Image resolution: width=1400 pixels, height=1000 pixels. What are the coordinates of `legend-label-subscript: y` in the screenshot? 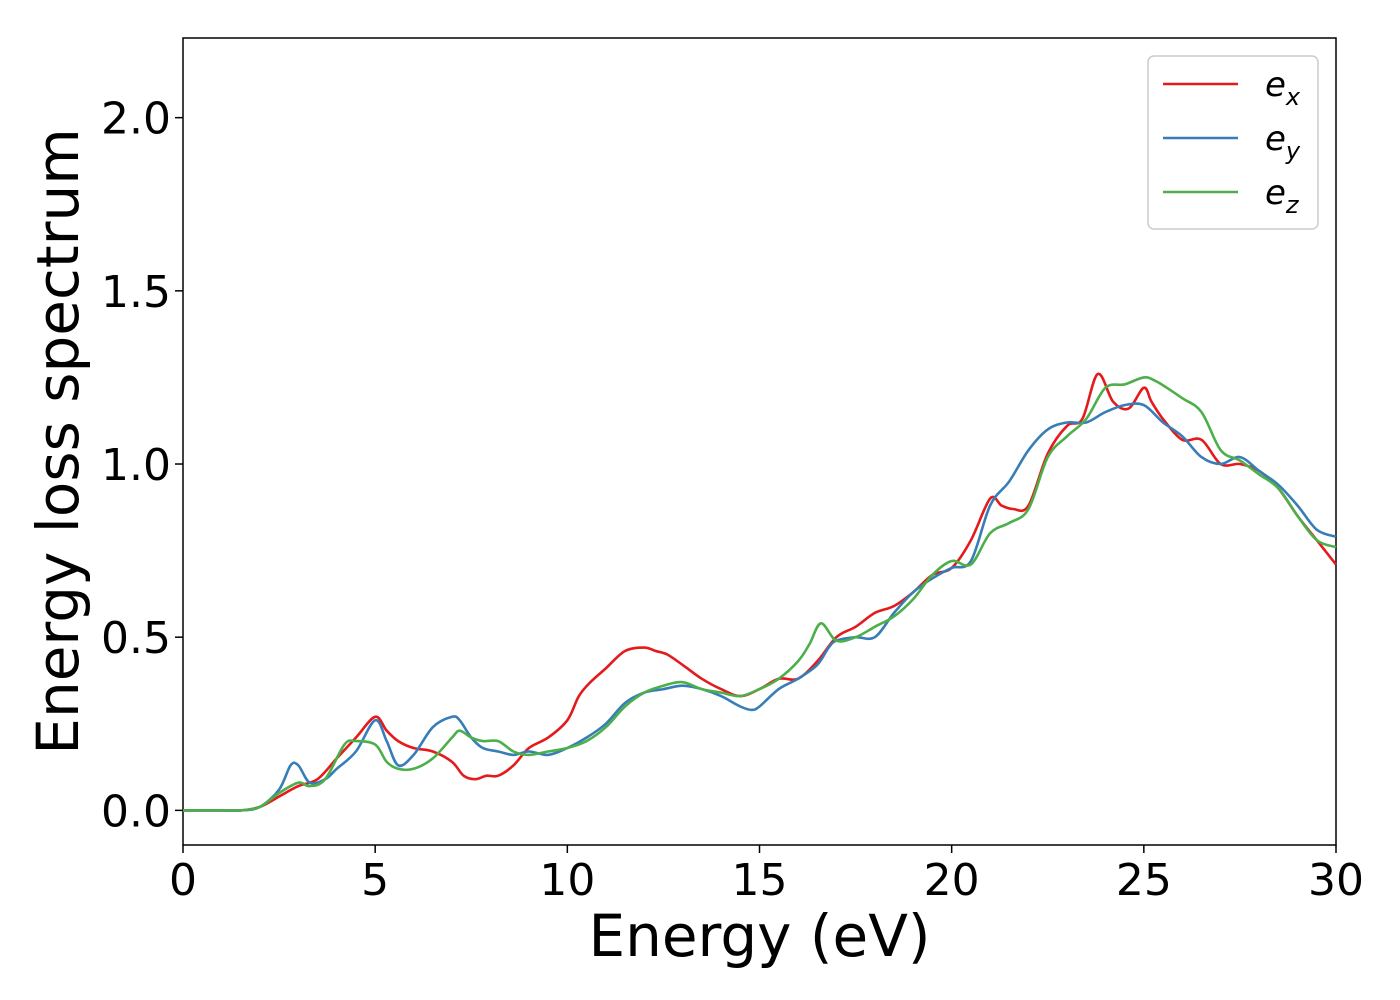 It's located at (1293, 151).